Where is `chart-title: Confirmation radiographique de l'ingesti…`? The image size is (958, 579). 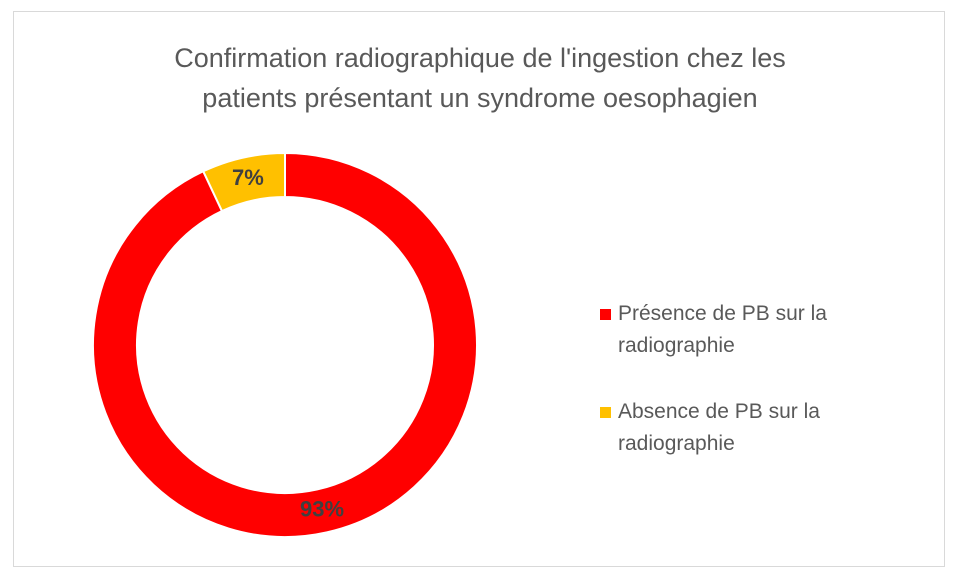
chart-title: Confirmation radiographique de l'ingesti… is located at coordinates (480, 78).